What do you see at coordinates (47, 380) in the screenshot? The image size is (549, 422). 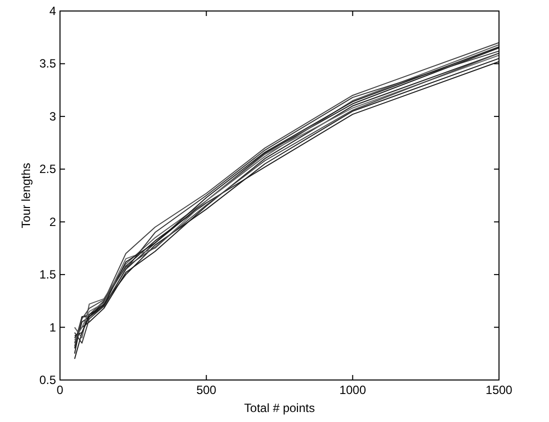 I see `y-tick-label: 0.5` at bounding box center [47, 380].